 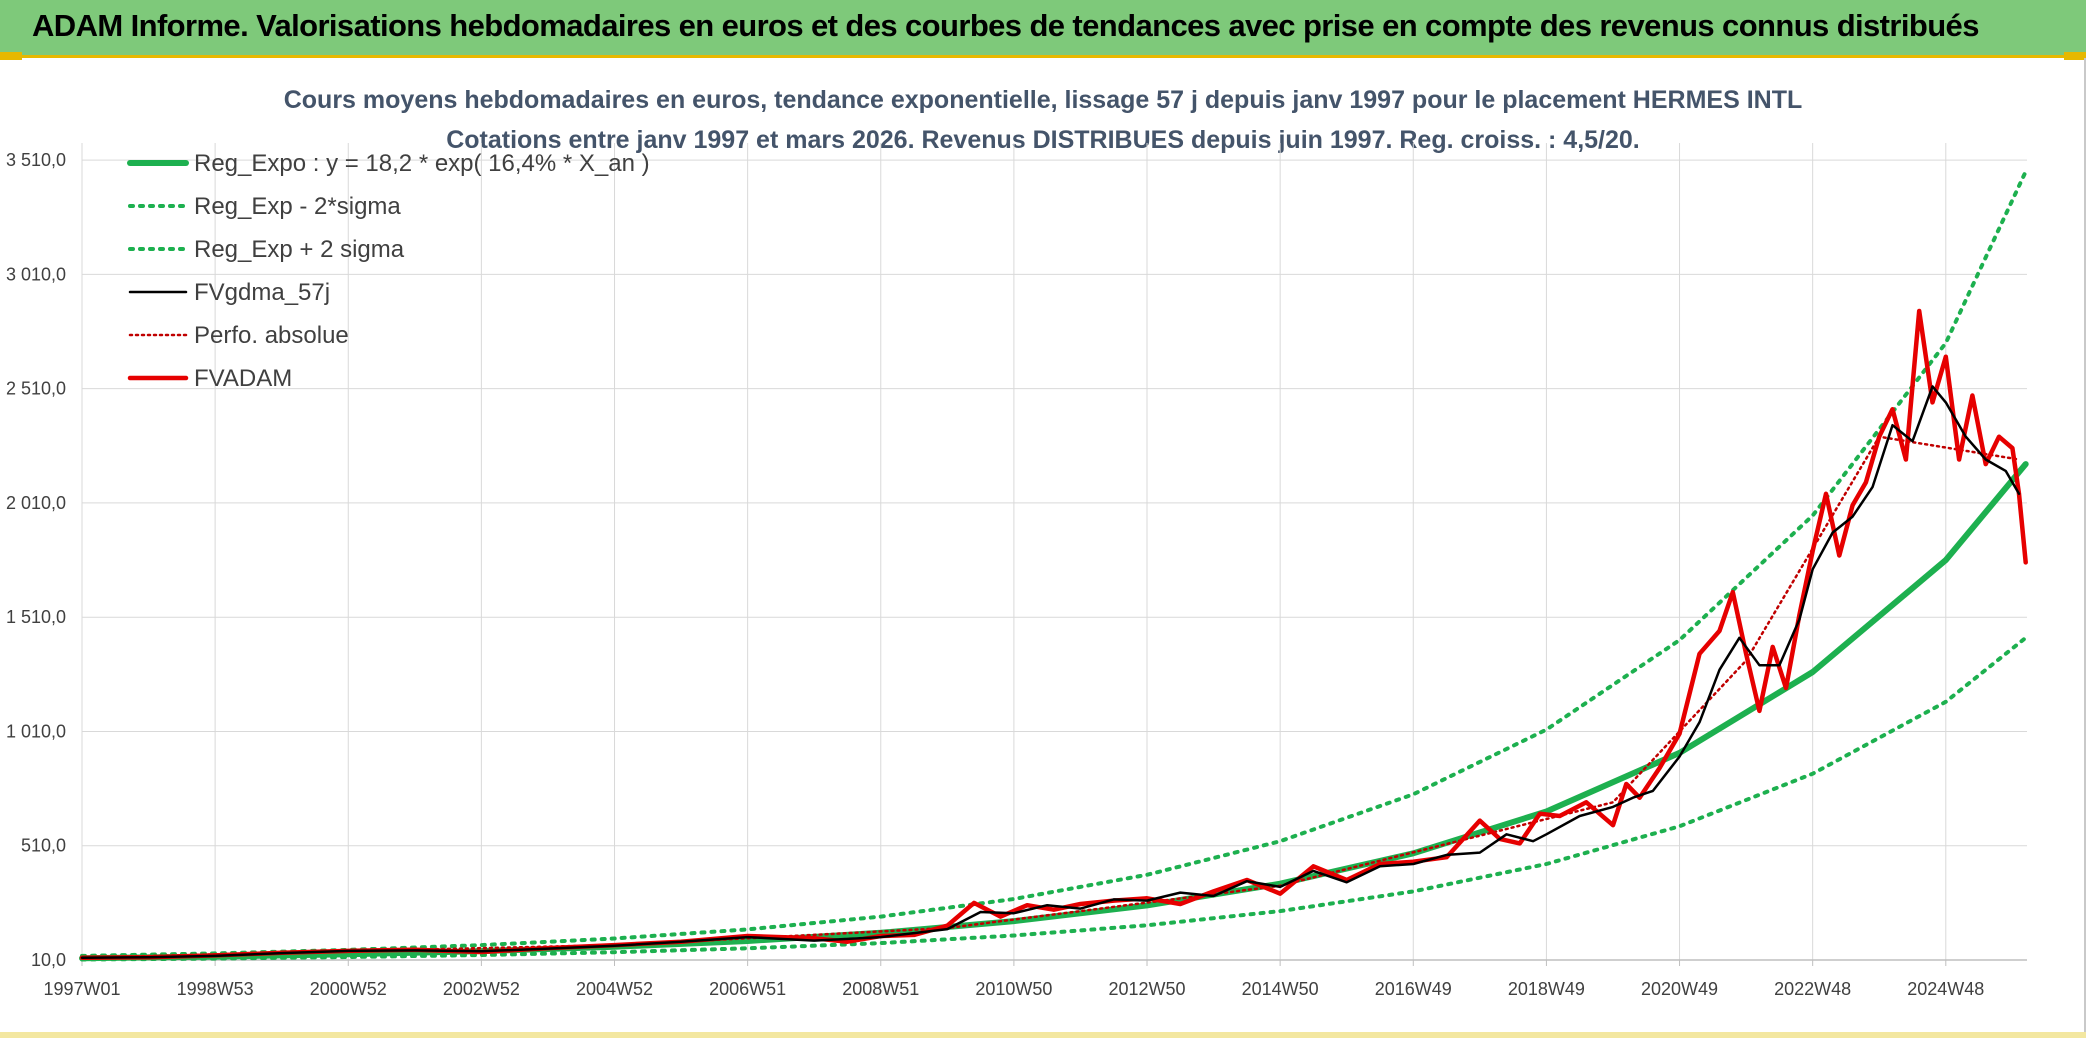 What do you see at coordinates (36, 617) in the screenshot?
I see `y-tick-label: 1 510,0` at bounding box center [36, 617].